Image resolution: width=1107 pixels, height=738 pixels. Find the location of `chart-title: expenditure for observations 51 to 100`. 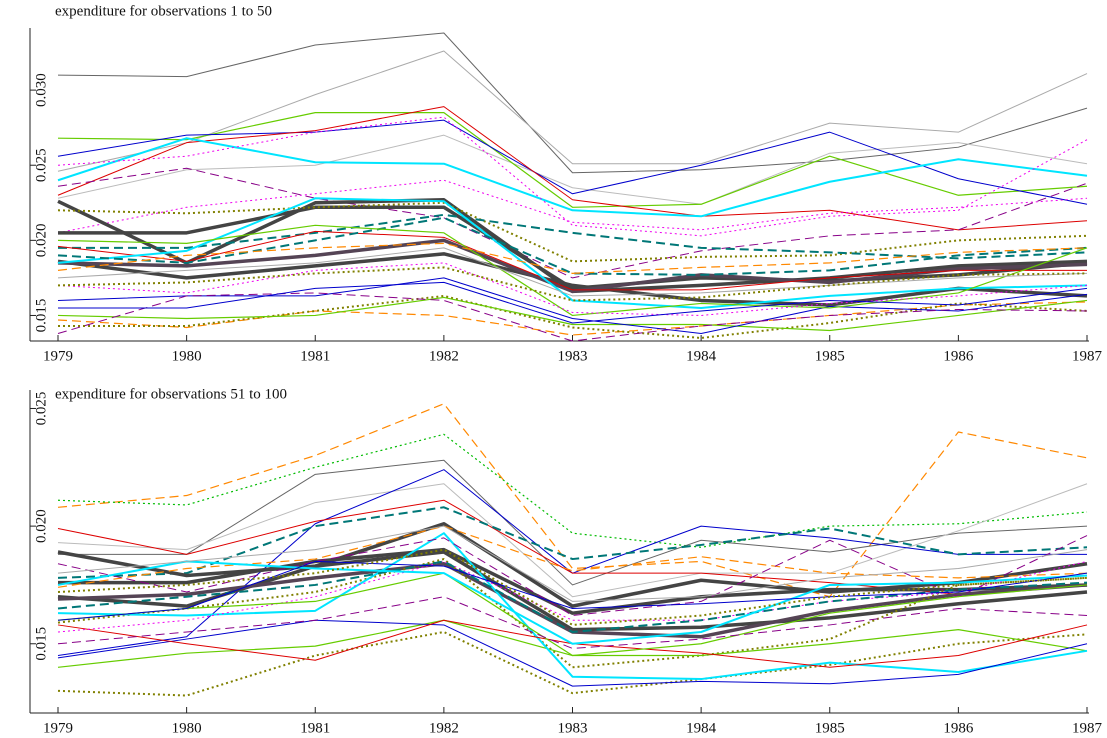

chart-title: expenditure for observations 51 to 100 is located at coordinates (171, 394).